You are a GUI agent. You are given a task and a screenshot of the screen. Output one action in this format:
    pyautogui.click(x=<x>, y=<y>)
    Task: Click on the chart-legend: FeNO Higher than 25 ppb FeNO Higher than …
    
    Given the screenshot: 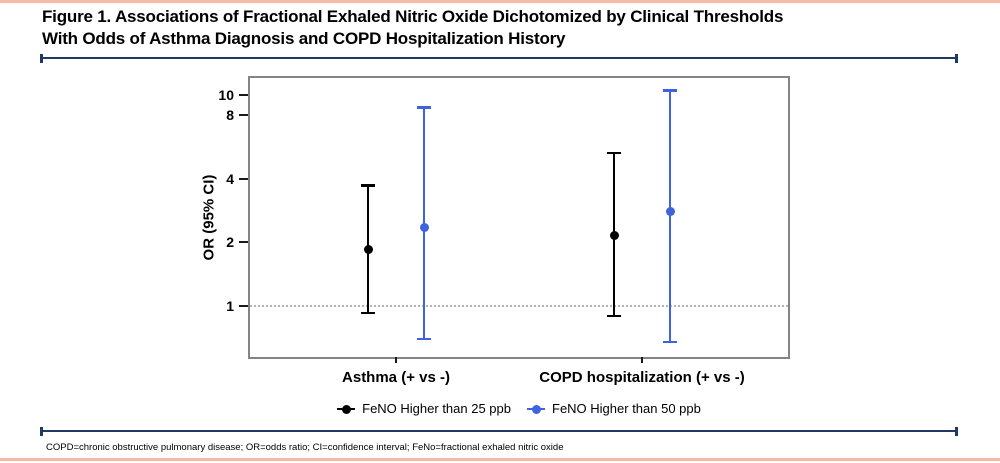 What is the action you would take?
    pyautogui.click(x=519, y=409)
    